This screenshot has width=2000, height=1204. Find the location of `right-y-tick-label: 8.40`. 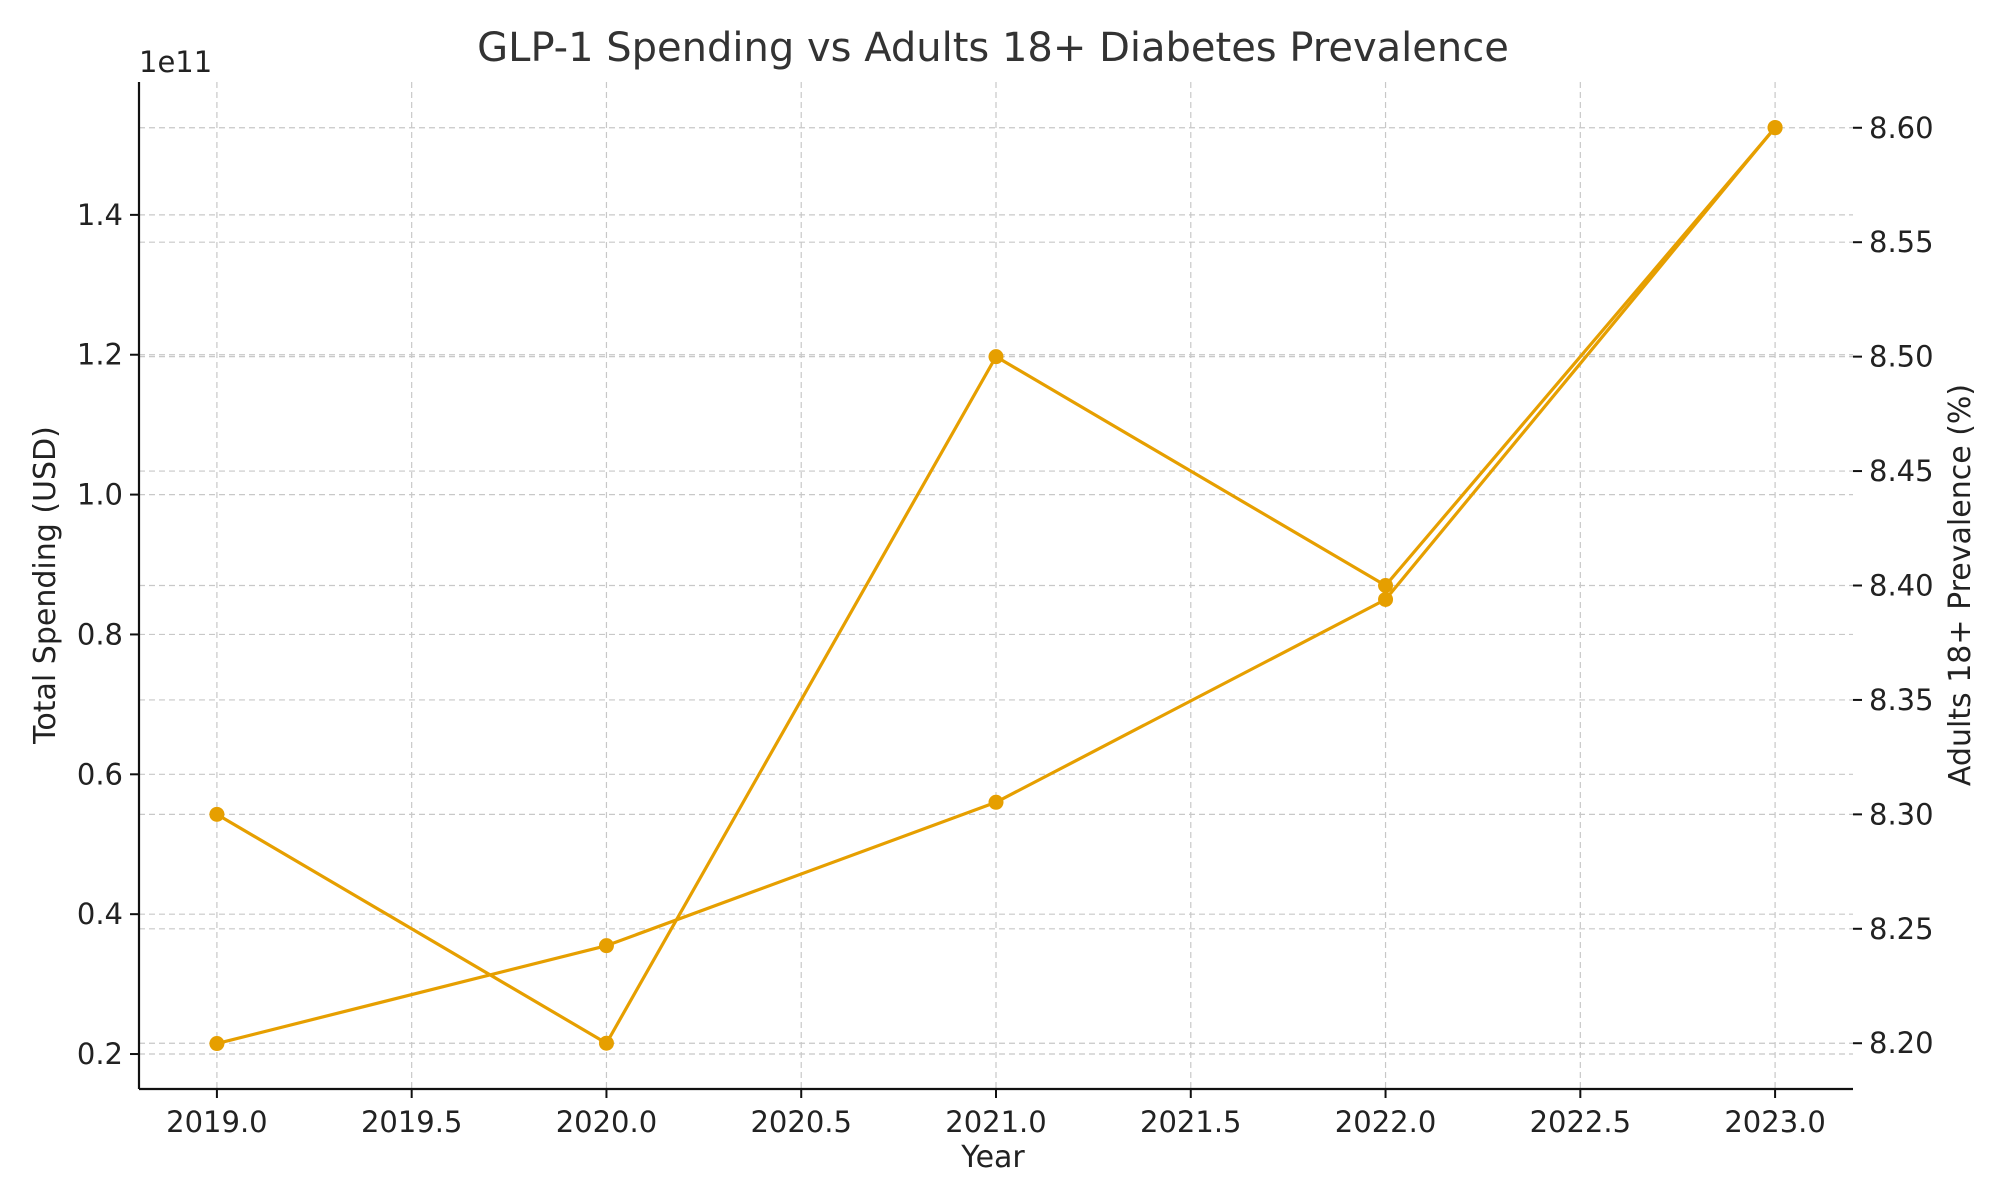

right-y-tick-label: 8.40 is located at coordinates (1901, 586).